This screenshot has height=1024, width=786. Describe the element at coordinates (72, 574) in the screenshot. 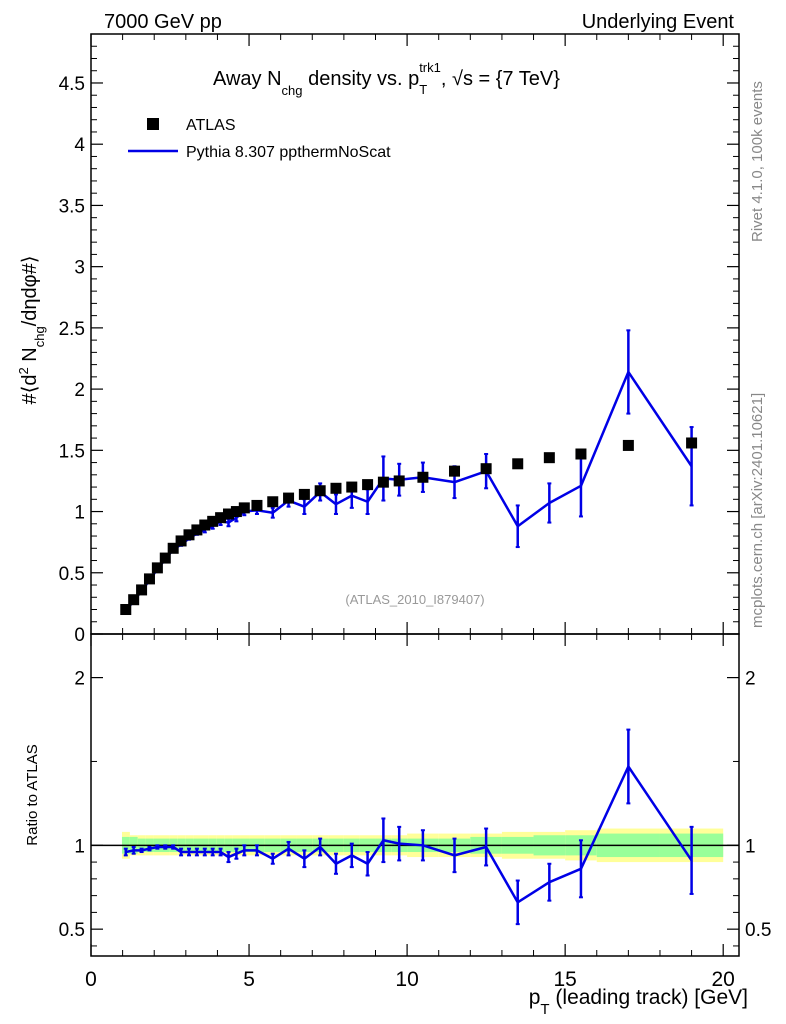

I see `y-tick-label: 0.5` at that location.